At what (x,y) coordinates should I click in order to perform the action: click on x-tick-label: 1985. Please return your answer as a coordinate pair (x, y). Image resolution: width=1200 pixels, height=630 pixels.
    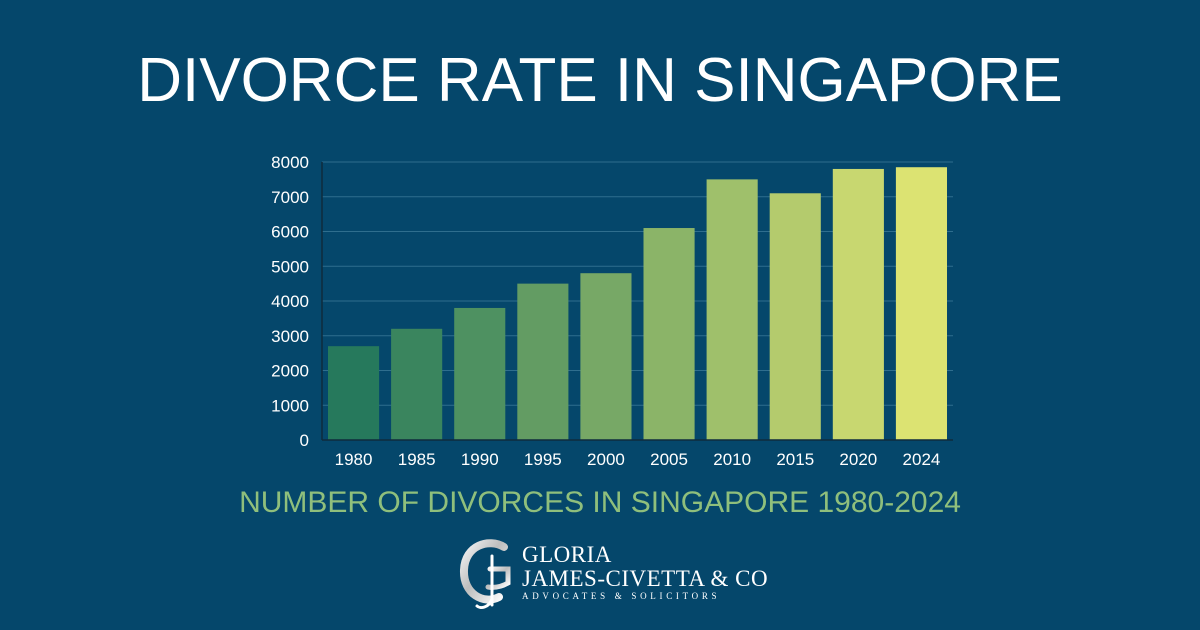
    Looking at the image, I should click on (417, 459).